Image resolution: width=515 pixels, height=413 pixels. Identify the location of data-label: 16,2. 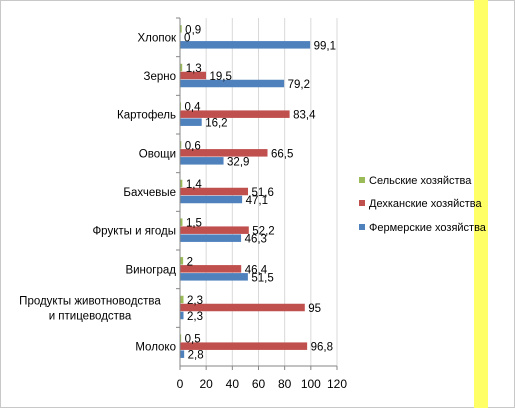
(216, 124).